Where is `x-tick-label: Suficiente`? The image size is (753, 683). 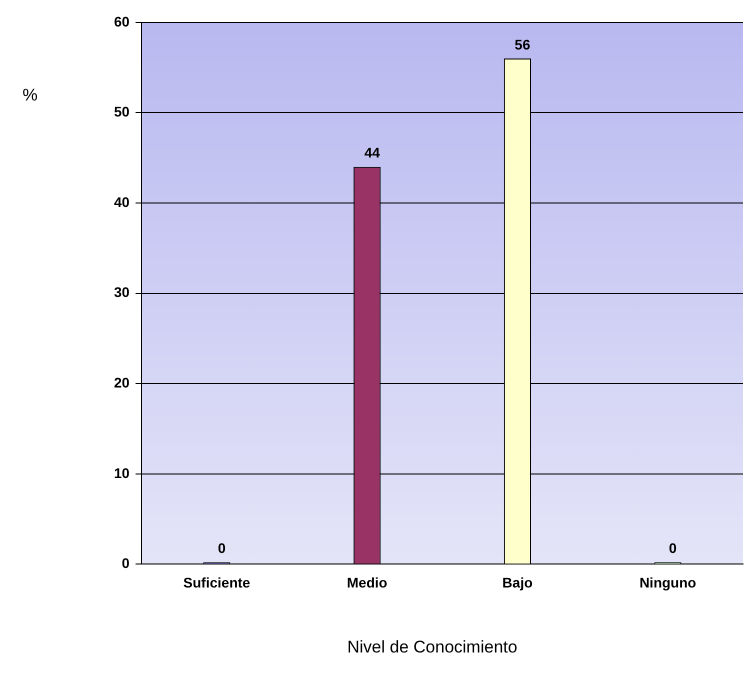
x-tick-label: Suficiente is located at coordinates (216, 582).